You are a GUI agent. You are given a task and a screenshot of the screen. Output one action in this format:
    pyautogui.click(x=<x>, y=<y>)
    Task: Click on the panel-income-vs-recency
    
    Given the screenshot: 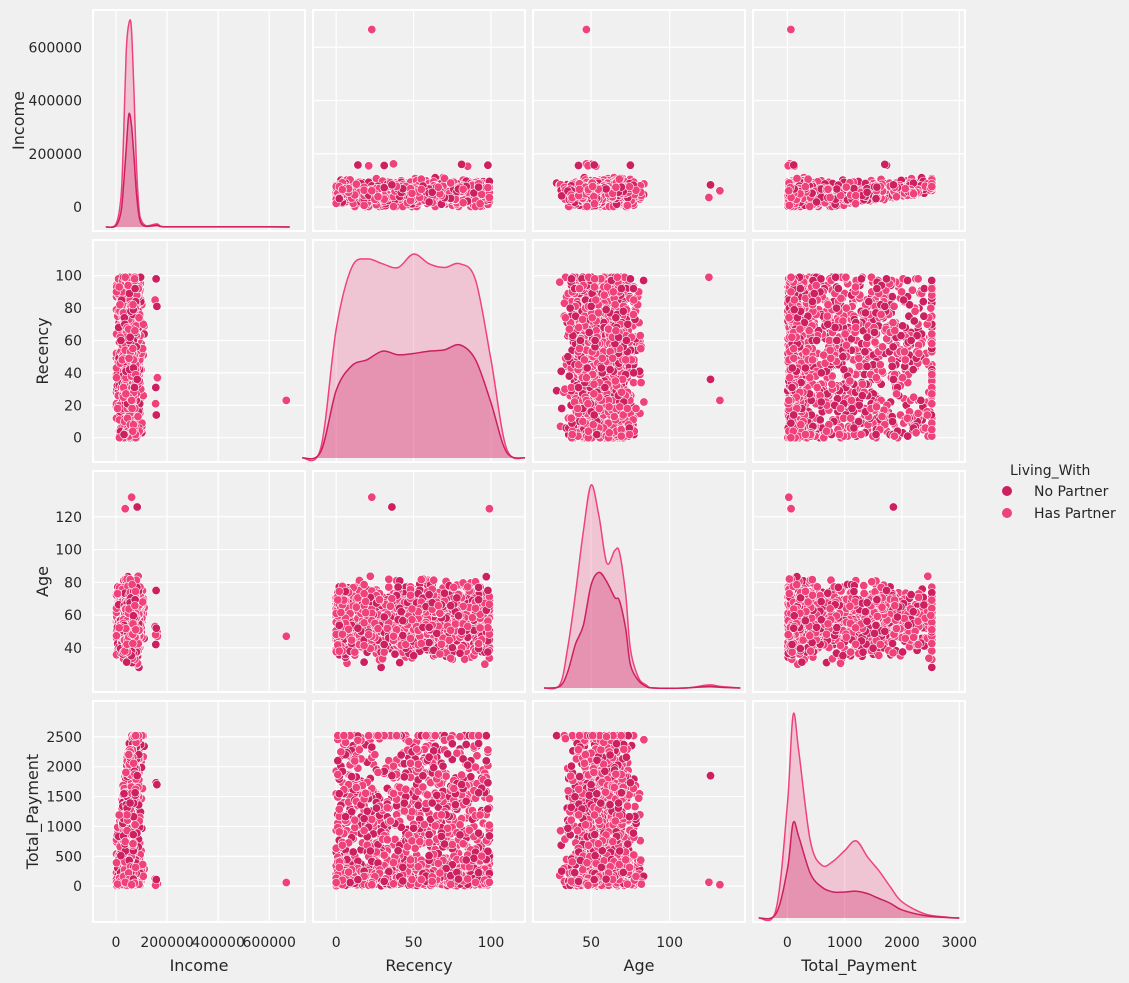 What is the action you would take?
    pyautogui.click(x=419, y=120)
    